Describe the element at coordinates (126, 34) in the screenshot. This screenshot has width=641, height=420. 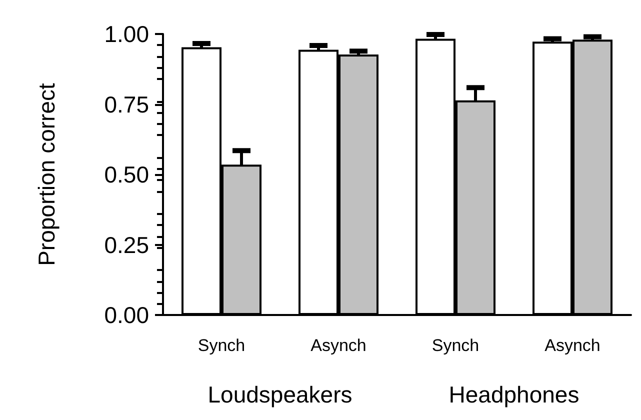
I see `y-tick-label: 1.00` at that location.